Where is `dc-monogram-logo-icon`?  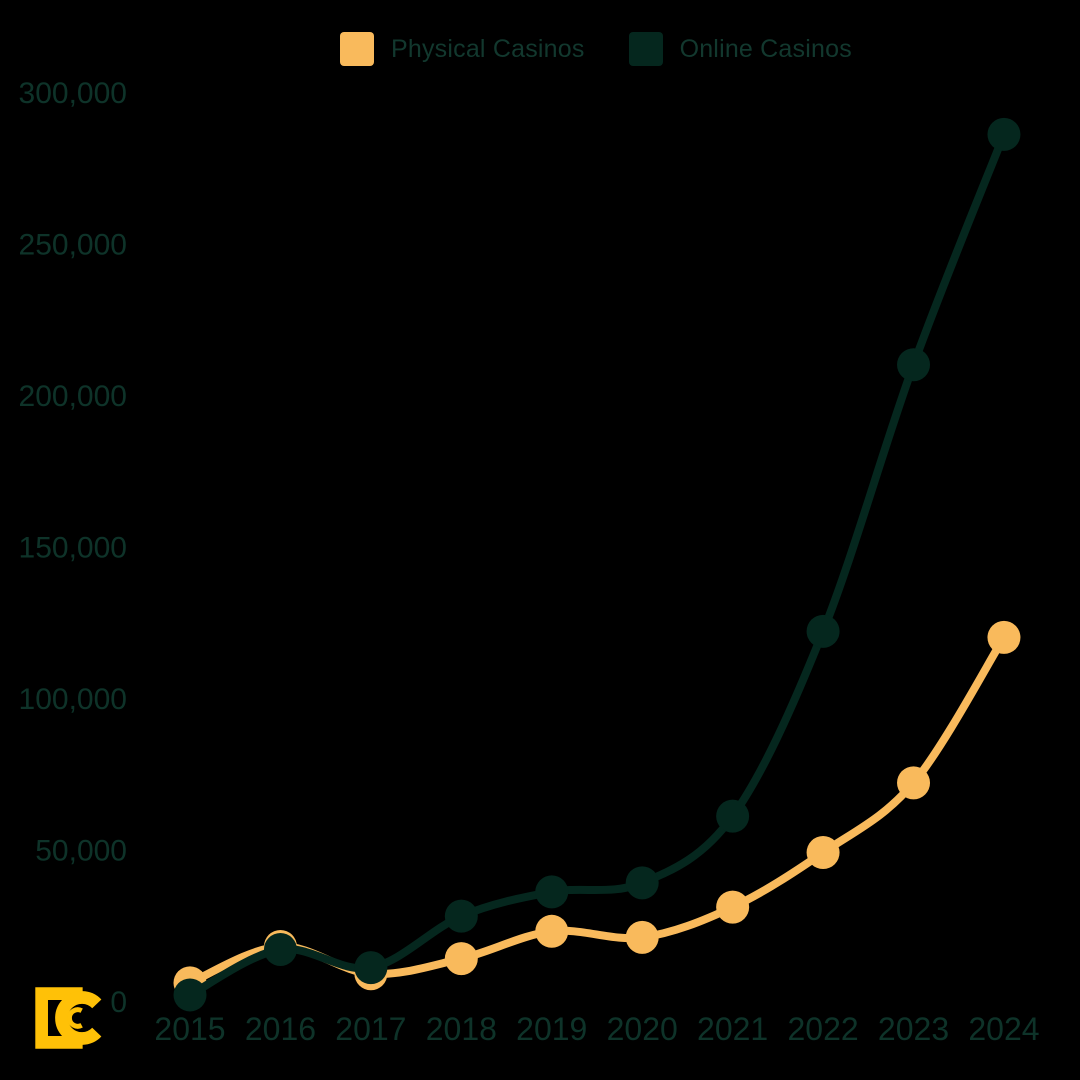 dc-monogram-logo-icon is located at coordinates (68, 1018).